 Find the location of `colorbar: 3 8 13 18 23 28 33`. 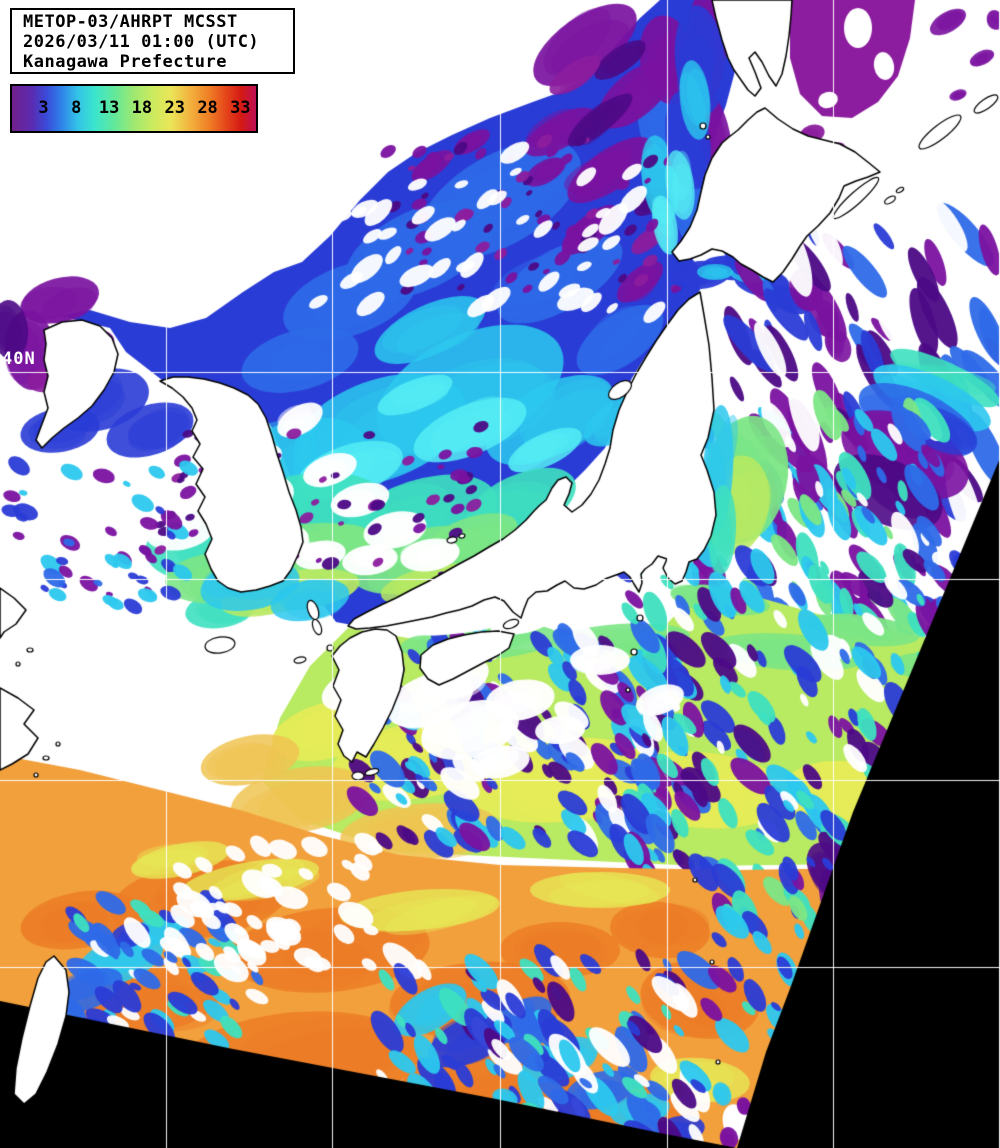

colorbar: 3 8 13 18 23 28 33 is located at coordinates (134, 108).